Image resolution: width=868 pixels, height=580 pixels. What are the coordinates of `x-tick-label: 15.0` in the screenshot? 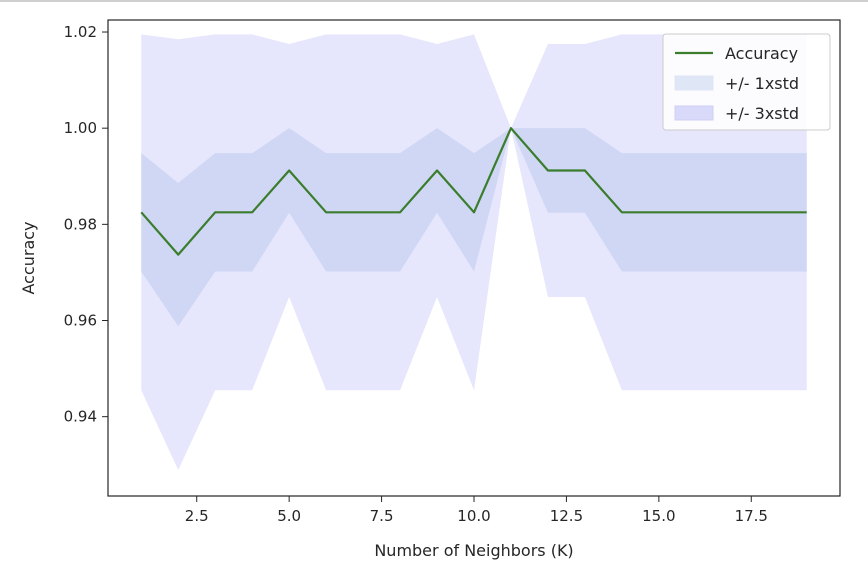 It's located at (658, 516).